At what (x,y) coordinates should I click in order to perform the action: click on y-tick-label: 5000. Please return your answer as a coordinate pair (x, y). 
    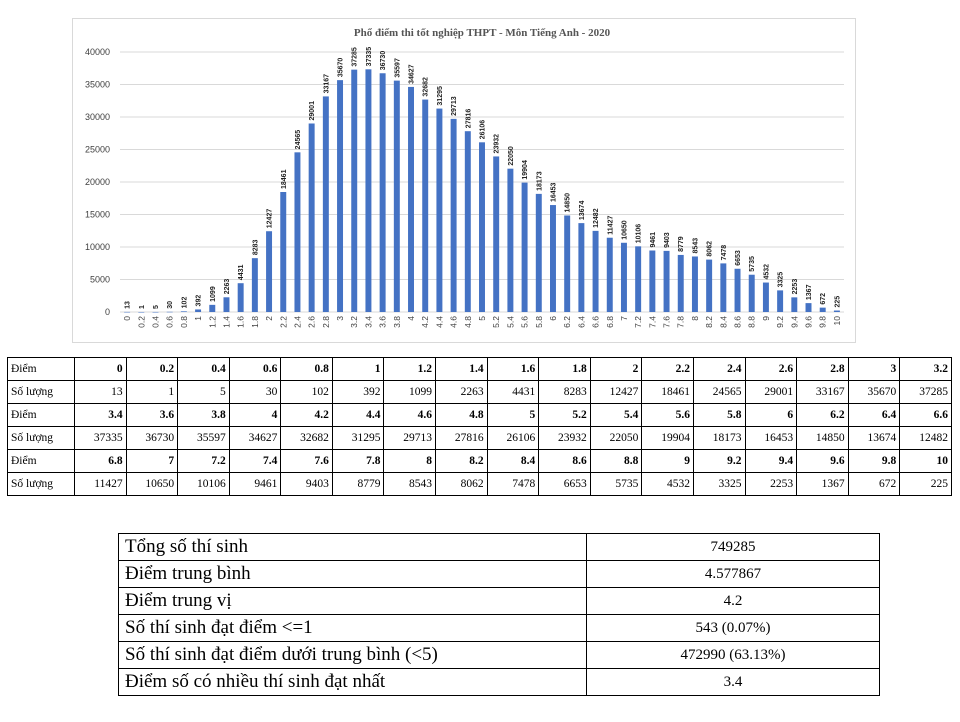
    Looking at the image, I should click on (100, 280).